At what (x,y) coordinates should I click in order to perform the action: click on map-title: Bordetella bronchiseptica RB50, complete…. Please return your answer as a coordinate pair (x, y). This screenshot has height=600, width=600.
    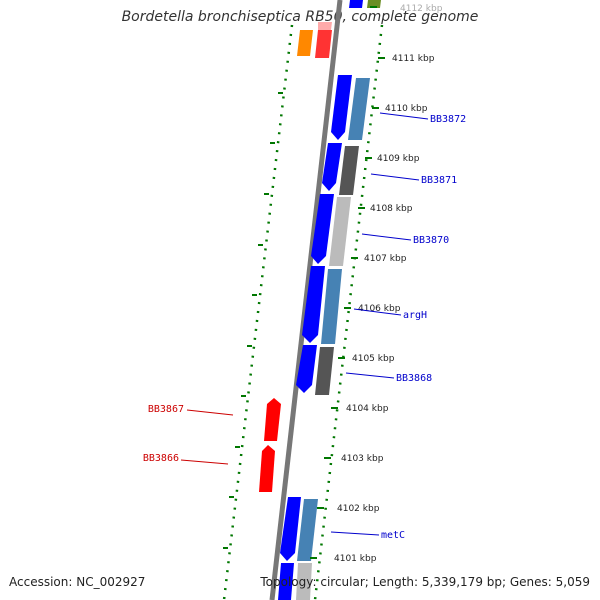
    Looking at the image, I should click on (300, 17).